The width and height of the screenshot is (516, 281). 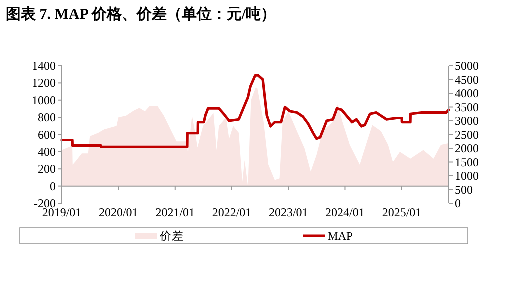 I want to click on legend-label: 价差, so click(x=171, y=236).